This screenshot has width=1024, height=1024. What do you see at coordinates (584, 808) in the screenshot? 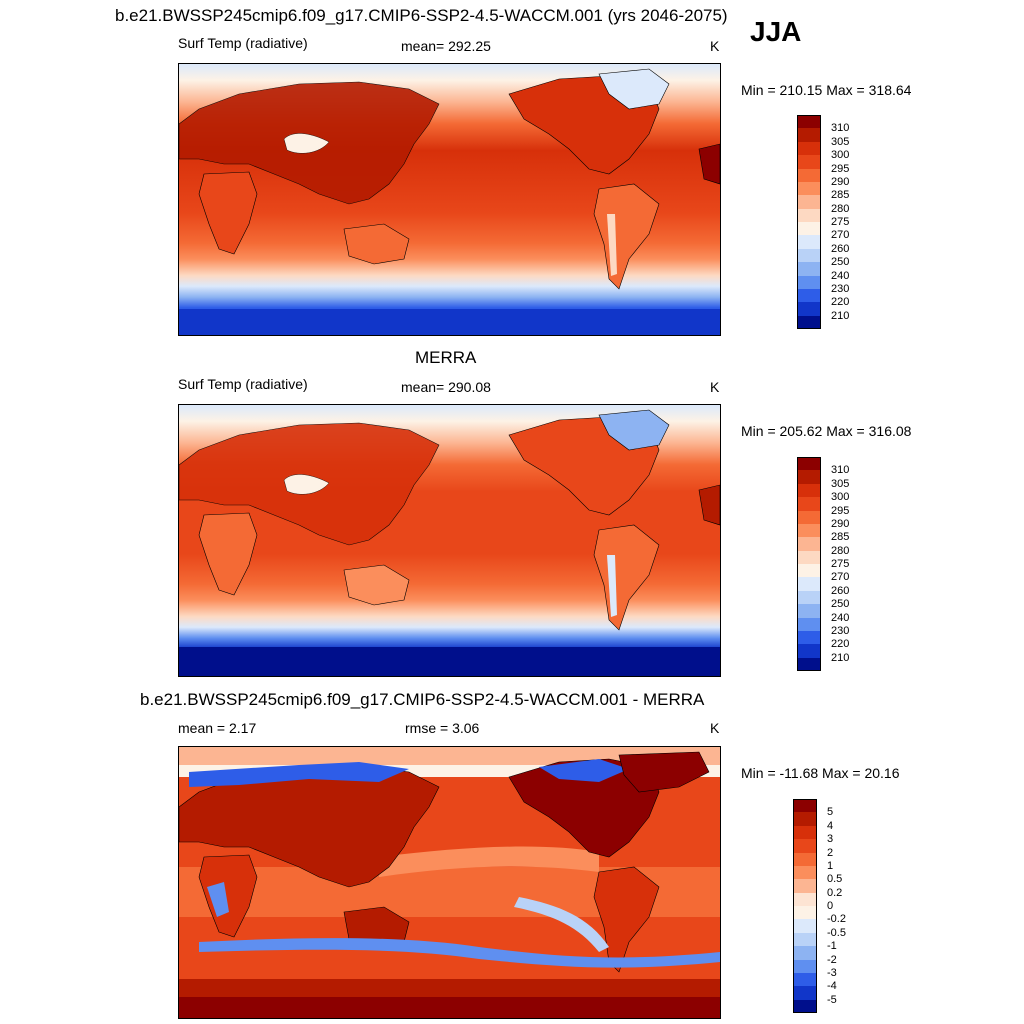
I see `north-america-shape` at bounding box center [584, 808].